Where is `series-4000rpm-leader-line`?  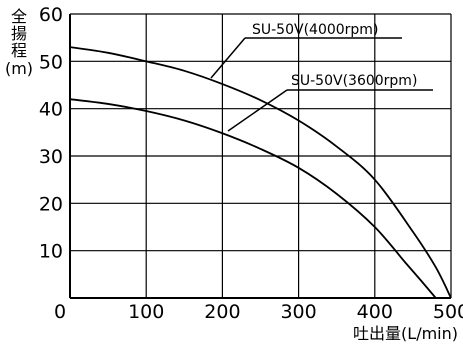
series-4000rpm-leader-line is located at coordinates (228, 58).